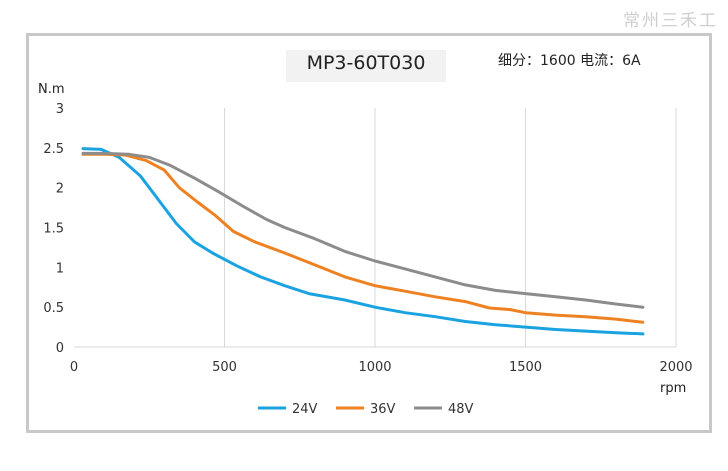 Image resolution: width=728 pixels, height=471 pixels. What do you see at coordinates (53, 308) in the screenshot?
I see `y-tick-label: 0.5` at bounding box center [53, 308].